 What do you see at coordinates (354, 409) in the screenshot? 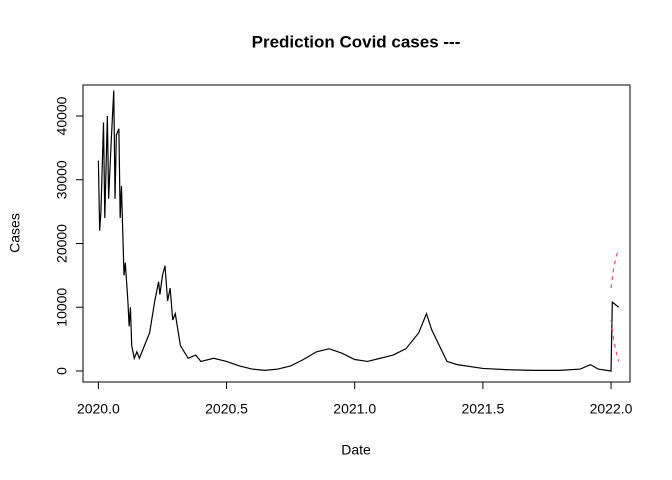
I see `x-tick-label: 2021.0` at bounding box center [354, 409].